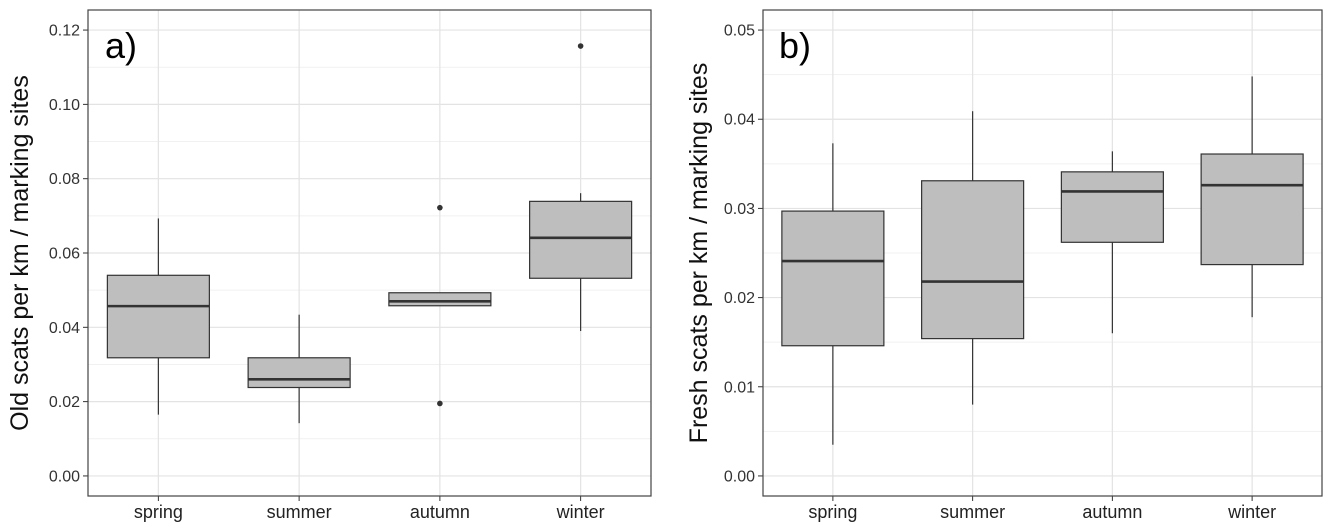  What do you see at coordinates (795, 45) in the screenshot?
I see `panel-label: b)` at bounding box center [795, 45].